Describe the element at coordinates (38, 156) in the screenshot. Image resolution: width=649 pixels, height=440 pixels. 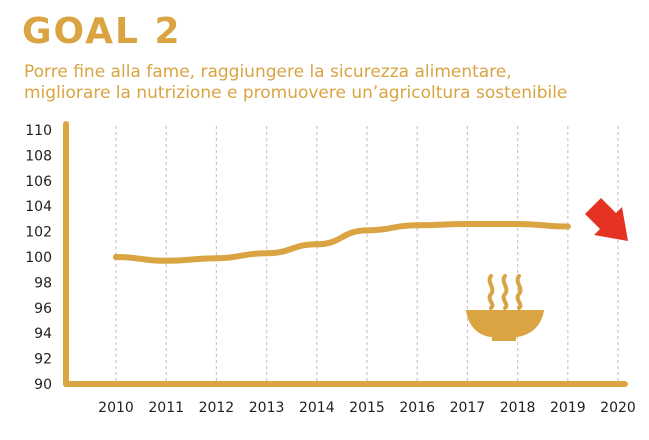
I see `y-tick-label-108: 108` at that location.